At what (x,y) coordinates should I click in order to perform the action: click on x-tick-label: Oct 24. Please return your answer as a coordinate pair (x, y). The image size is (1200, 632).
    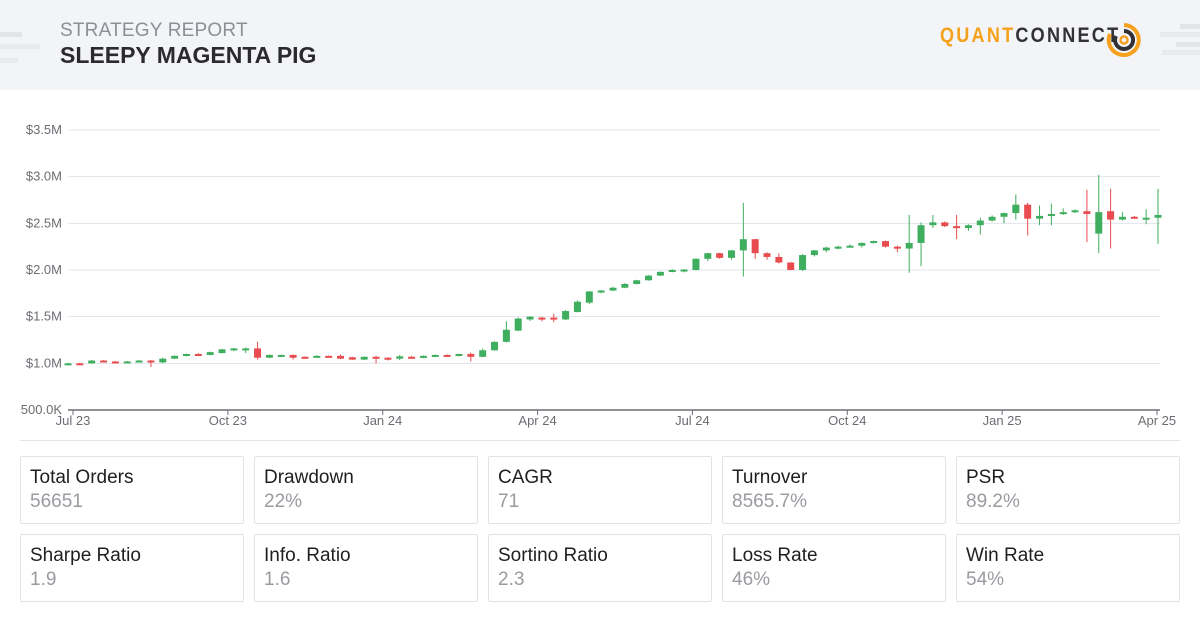
    Looking at the image, I should click on (847, 420).